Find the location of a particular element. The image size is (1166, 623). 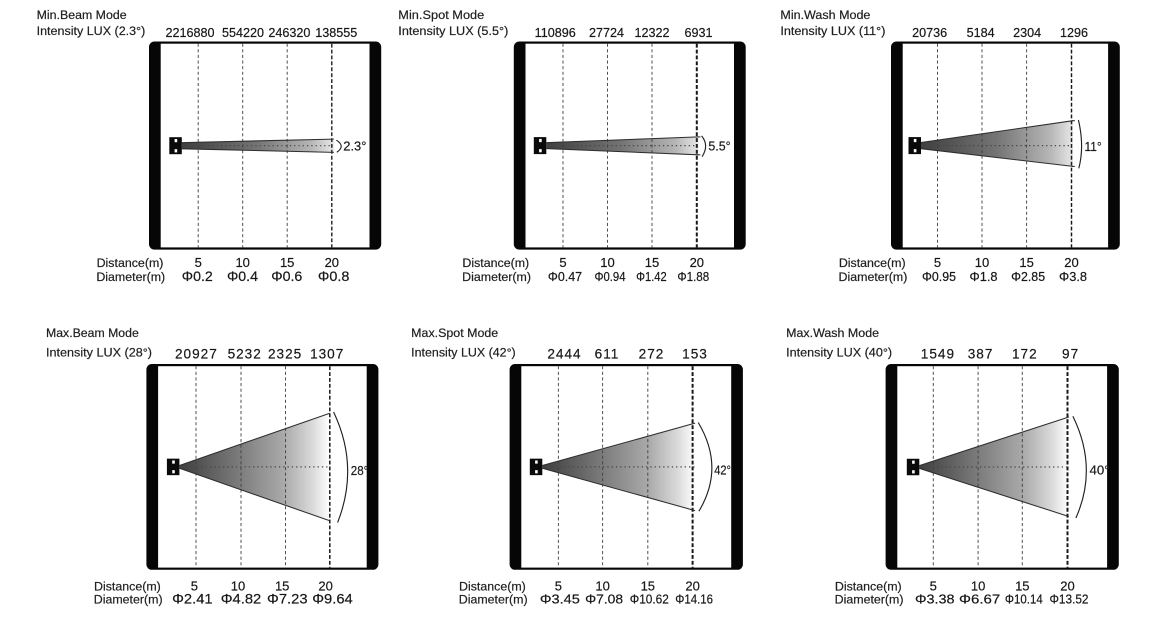

svg-text: Φ0.6 is located at coordinates (286, 276).